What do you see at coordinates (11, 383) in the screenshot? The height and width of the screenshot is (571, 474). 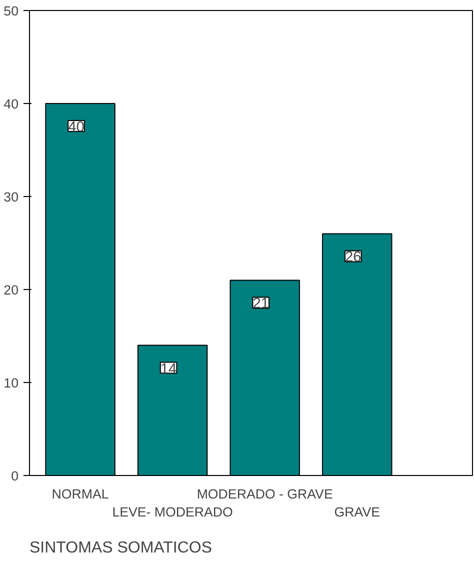 I see `y-tick-label: 10` at bounding box center [11, 383].